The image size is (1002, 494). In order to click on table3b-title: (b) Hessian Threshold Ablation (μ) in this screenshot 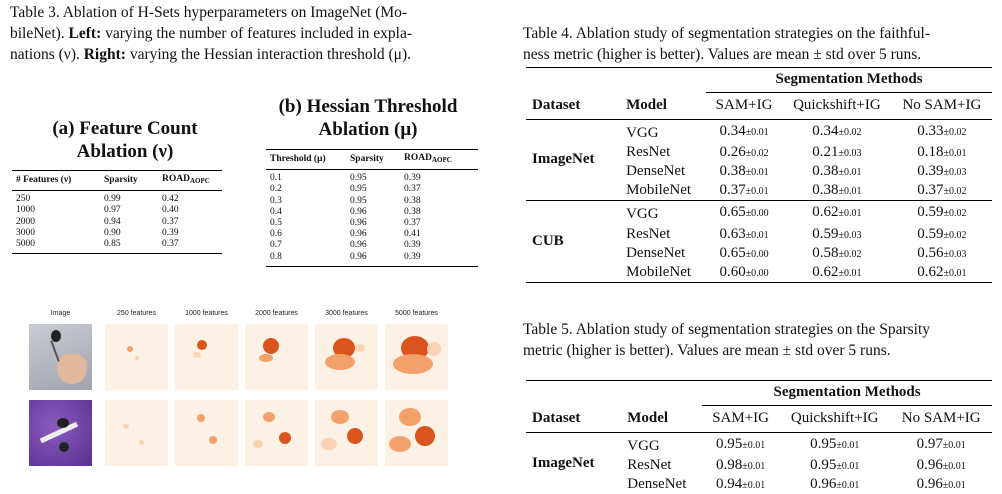, I will do `click(368, 118)`.